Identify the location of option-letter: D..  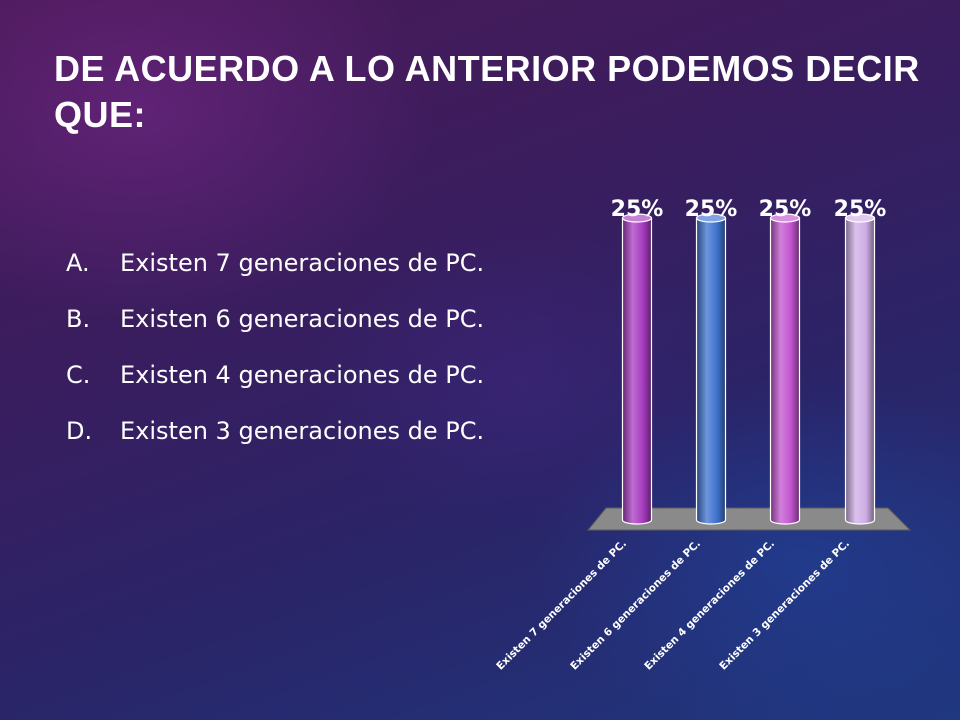
(79, 431).